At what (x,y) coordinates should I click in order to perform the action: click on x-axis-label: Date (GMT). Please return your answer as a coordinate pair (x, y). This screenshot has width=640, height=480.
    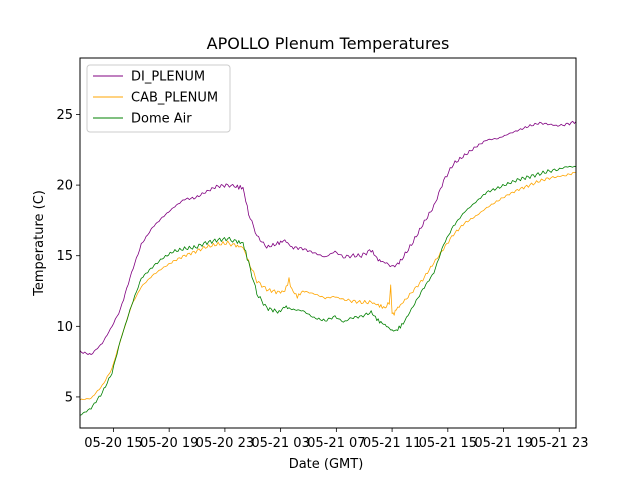
    Looking at the image, I should click on (326, 464).